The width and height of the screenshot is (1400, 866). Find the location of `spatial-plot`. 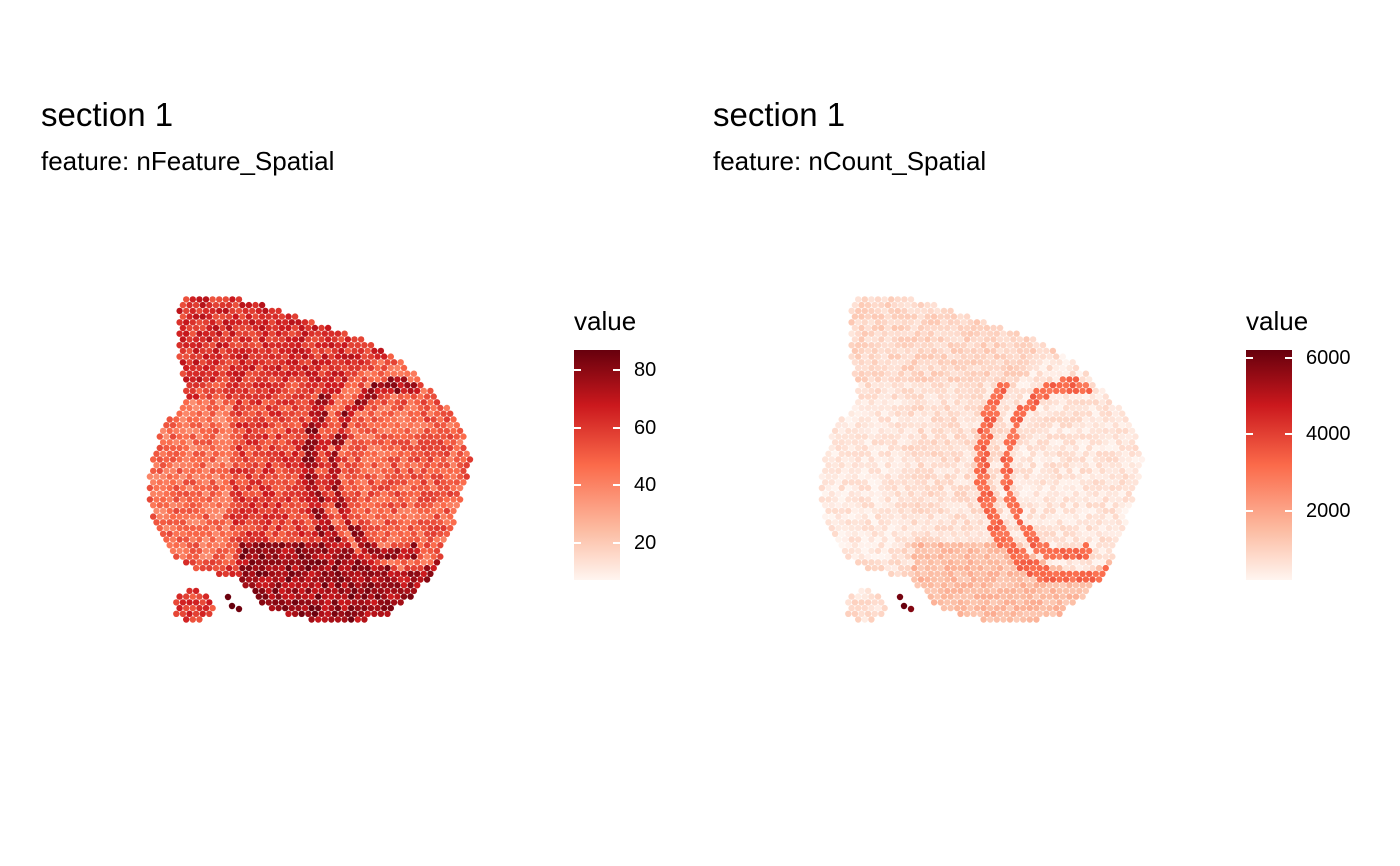

spatial-plot is located at coordinates (982, 459).